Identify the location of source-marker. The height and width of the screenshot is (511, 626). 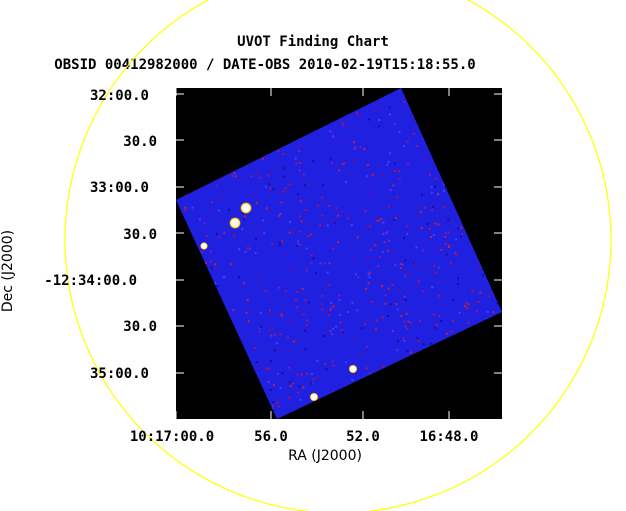
(353, 369).